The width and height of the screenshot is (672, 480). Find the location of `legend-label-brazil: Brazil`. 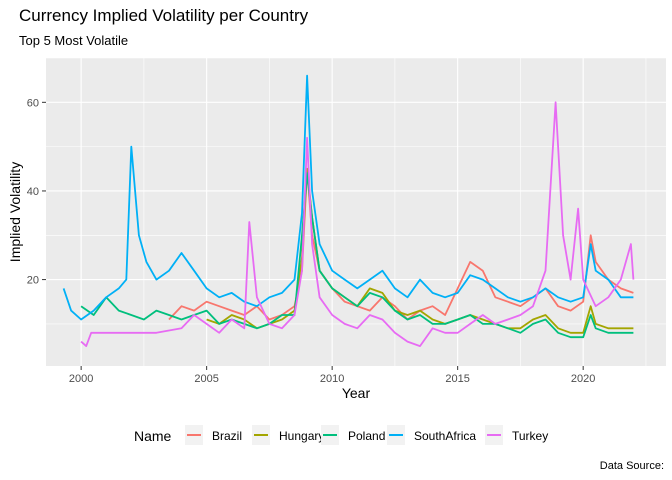

legend-label-brazil: Brazil is located at coordinates (227, 436).